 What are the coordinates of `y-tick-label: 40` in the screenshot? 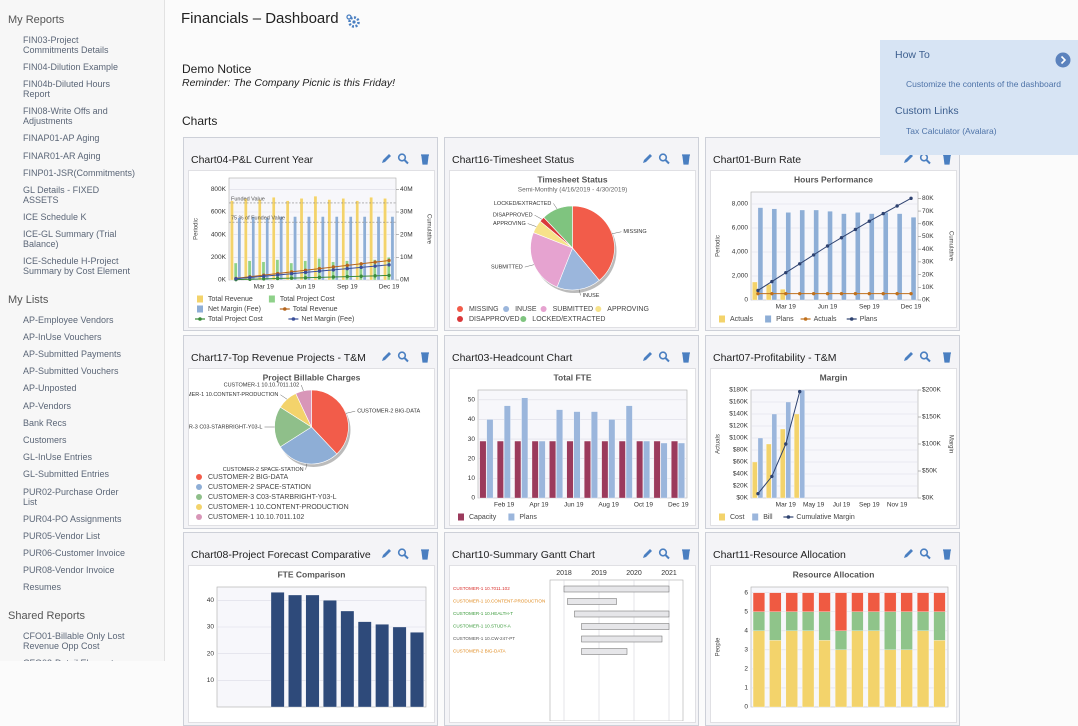 It's located at (211, 600).